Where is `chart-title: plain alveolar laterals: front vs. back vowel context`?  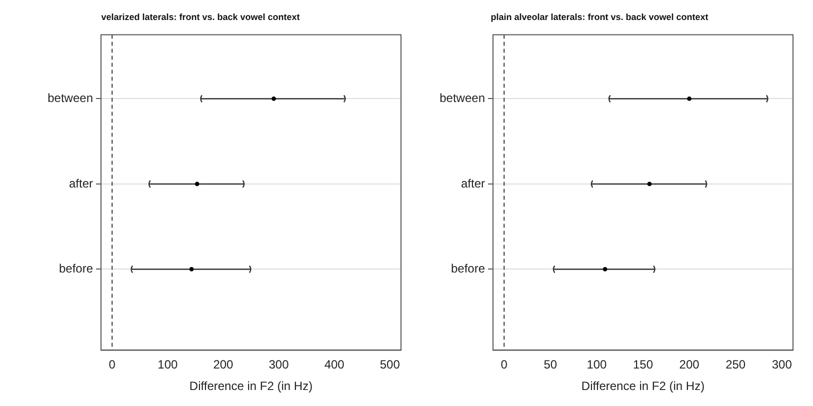 chart-title: plain alveolar laterals: front vs. back vowel context is located at coordinates (599, 17).